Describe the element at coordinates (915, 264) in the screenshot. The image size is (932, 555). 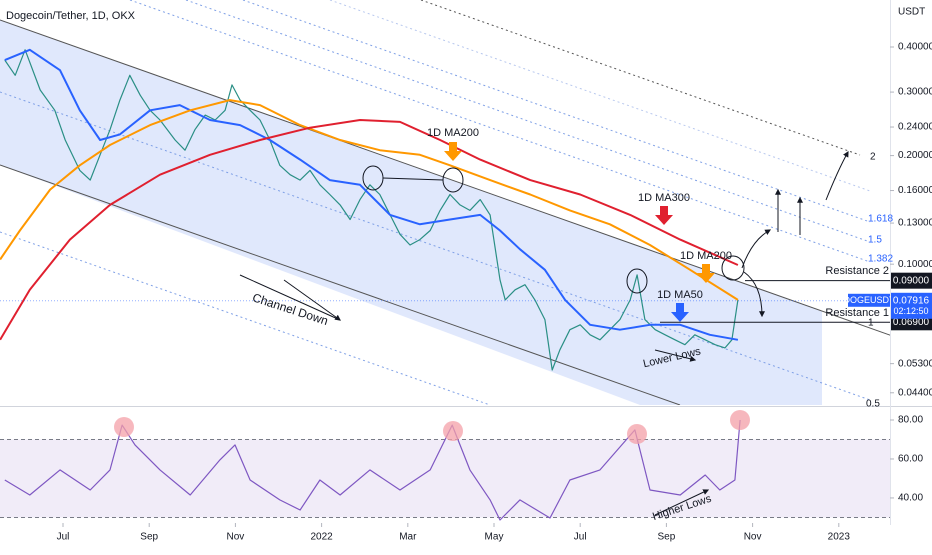
I see `y-tick-label: 0.10000` at that location.